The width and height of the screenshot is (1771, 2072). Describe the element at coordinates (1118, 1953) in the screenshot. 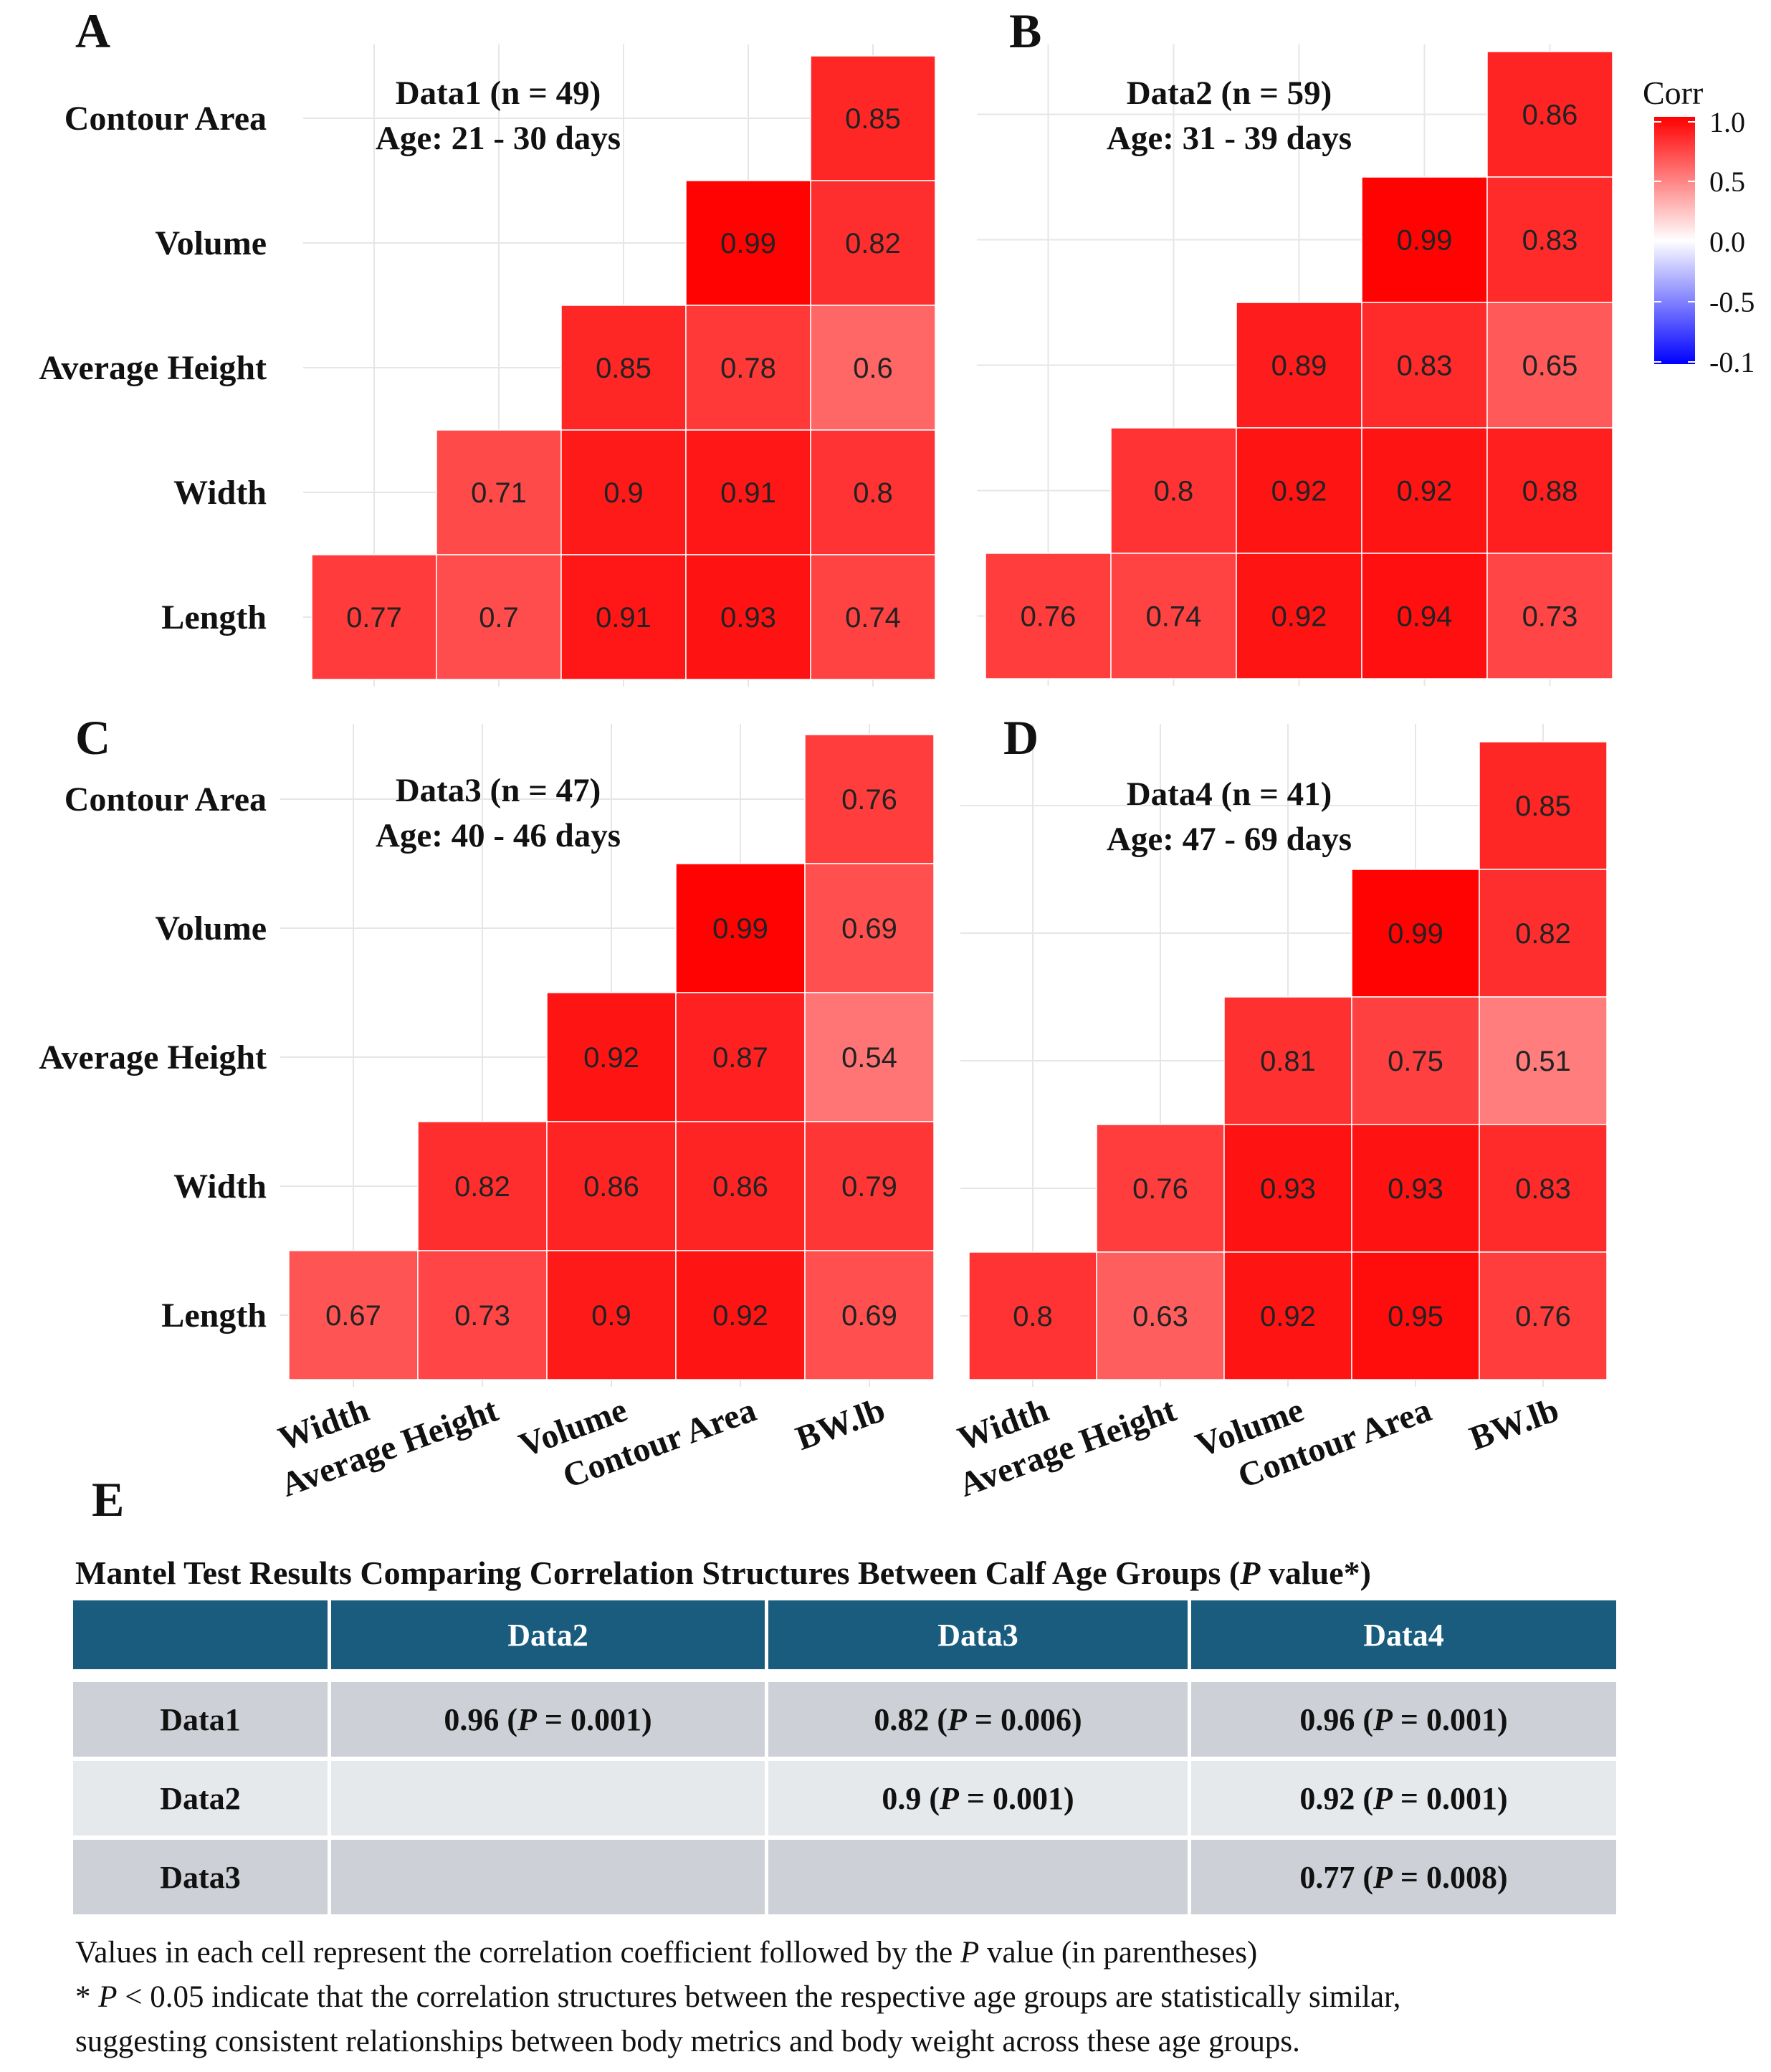

I see `footnote-text: value (in parentheses)` at that location.